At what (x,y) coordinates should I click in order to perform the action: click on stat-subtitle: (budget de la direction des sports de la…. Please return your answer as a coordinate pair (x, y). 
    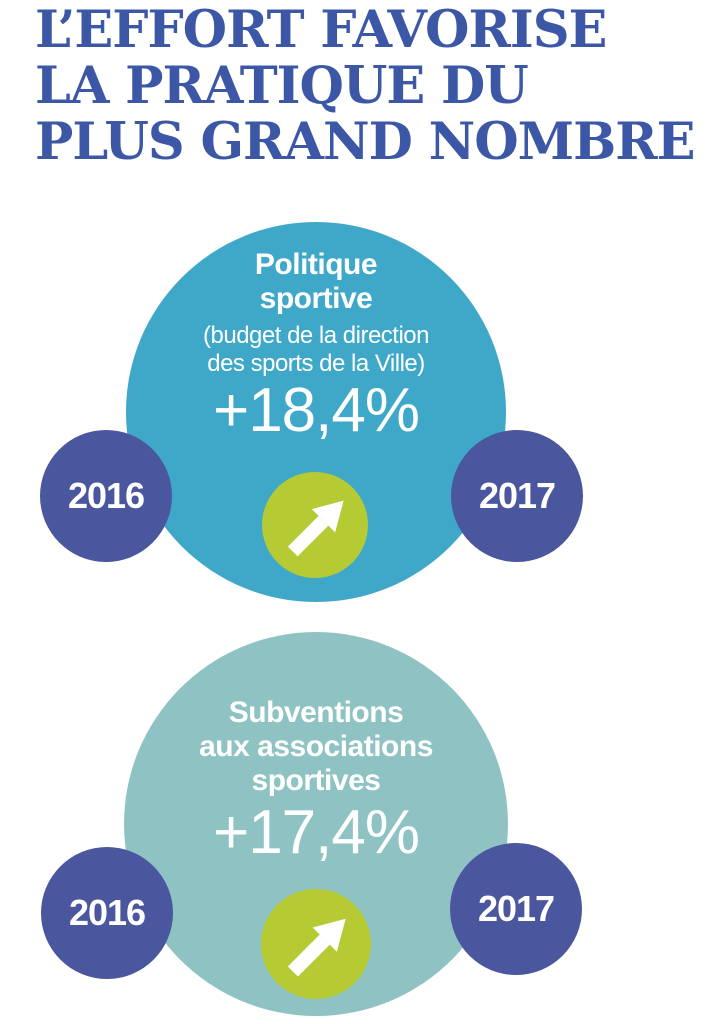
    Looking at the image, I should click on (316, 350).